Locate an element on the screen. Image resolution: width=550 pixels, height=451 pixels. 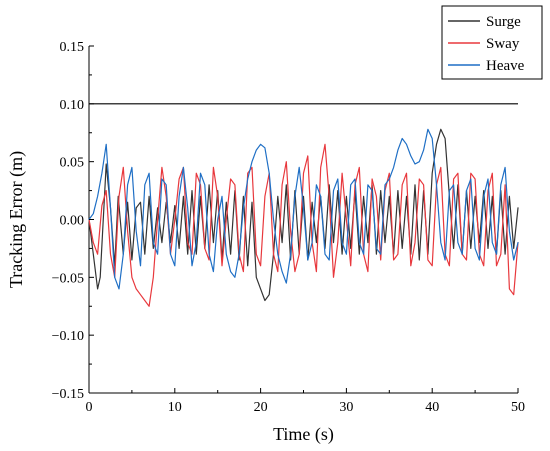
x-tick-label: 0 is located at coordinates (89, 407).